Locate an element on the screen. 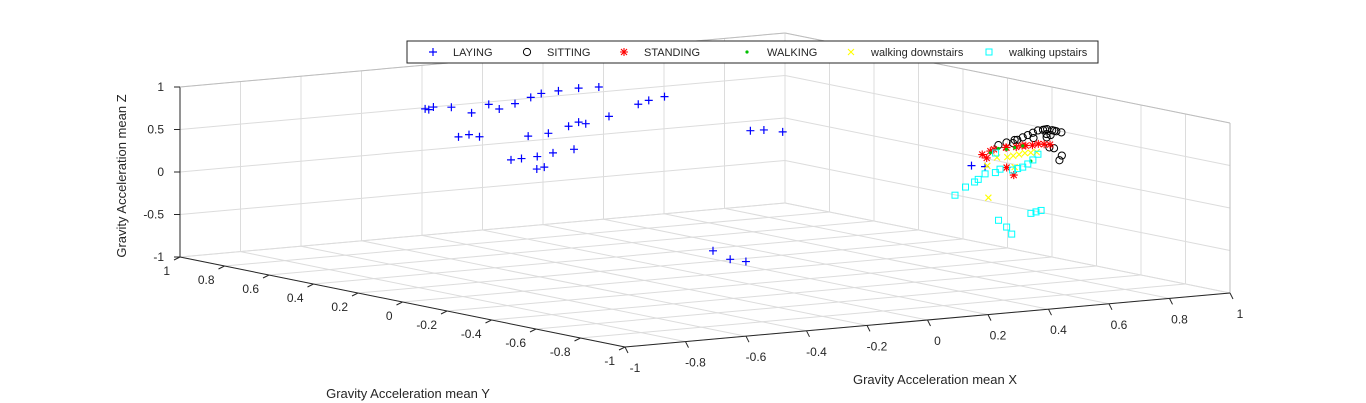  x-tick-label: 1 is located at coordinates (1240, 314).